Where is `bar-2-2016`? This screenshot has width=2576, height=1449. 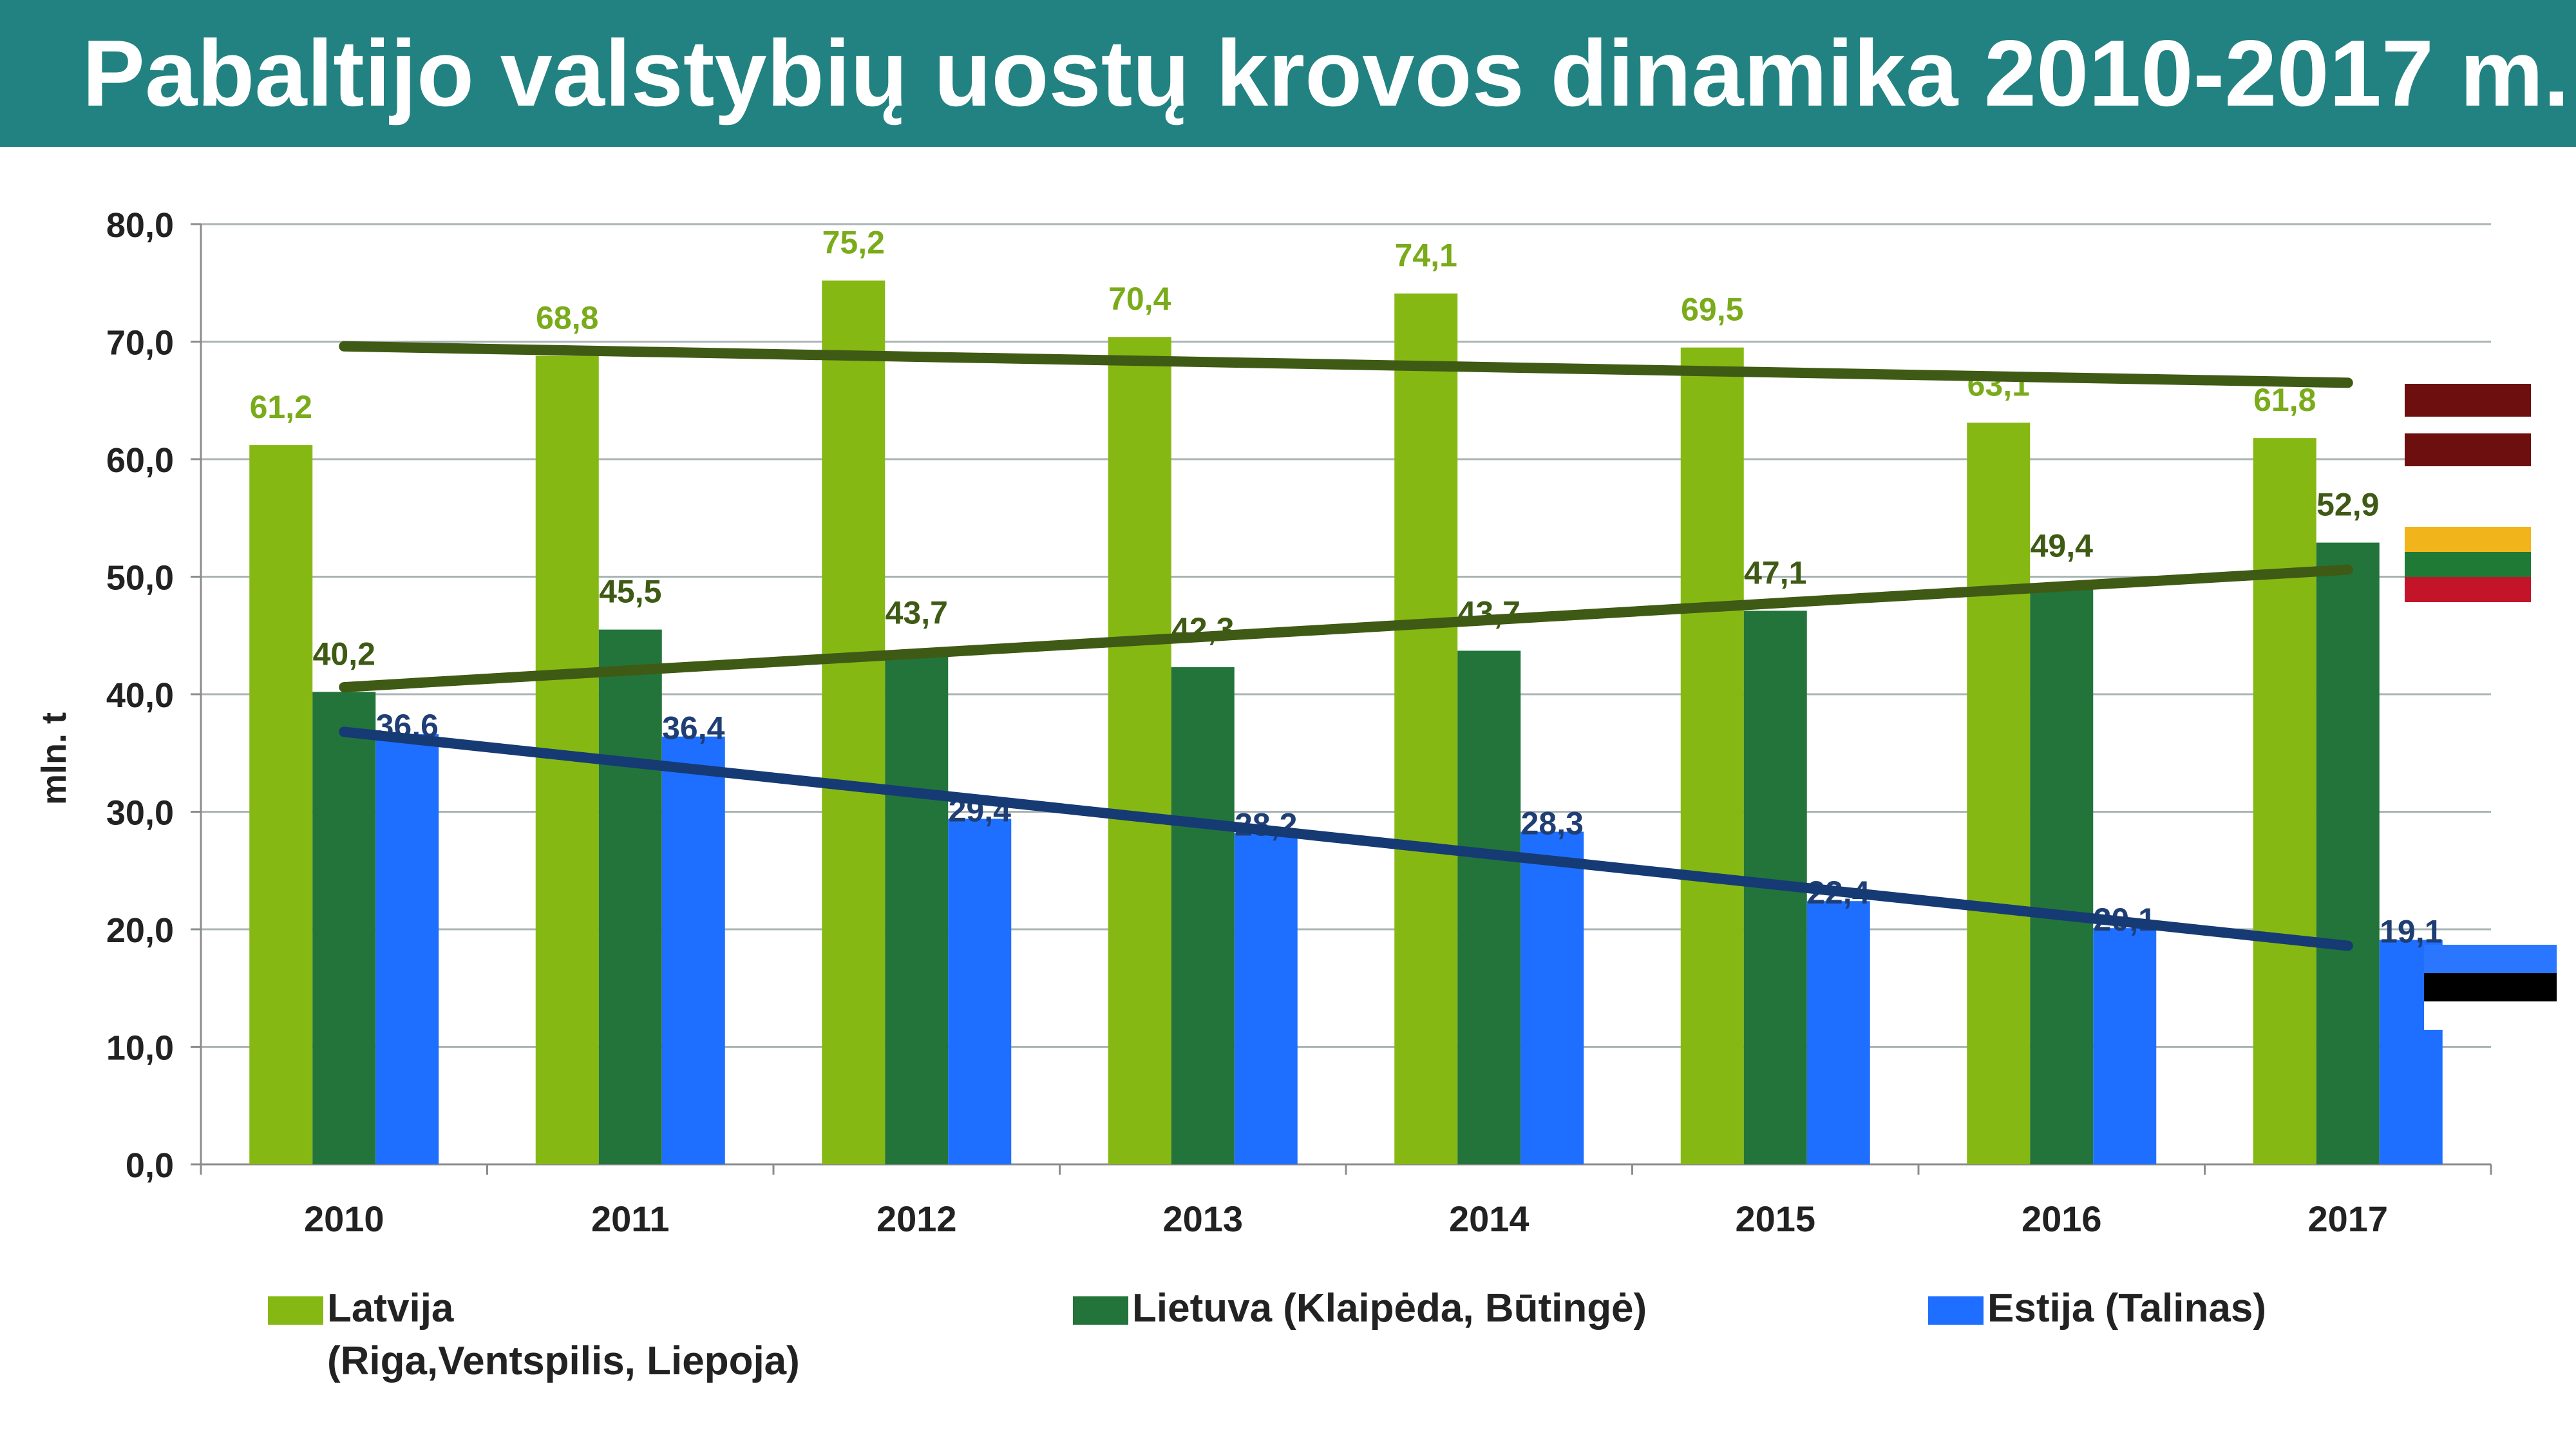 bar-2-2016 is located at coordinates (2125, 1046).